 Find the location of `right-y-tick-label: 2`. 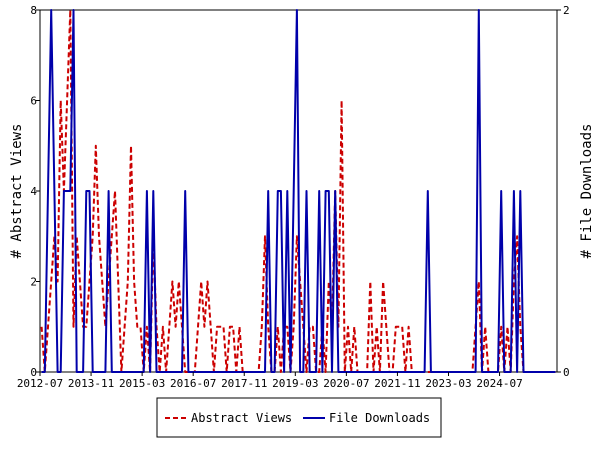

right-y-tick-label: 2 is located at coordinates (566, 10).